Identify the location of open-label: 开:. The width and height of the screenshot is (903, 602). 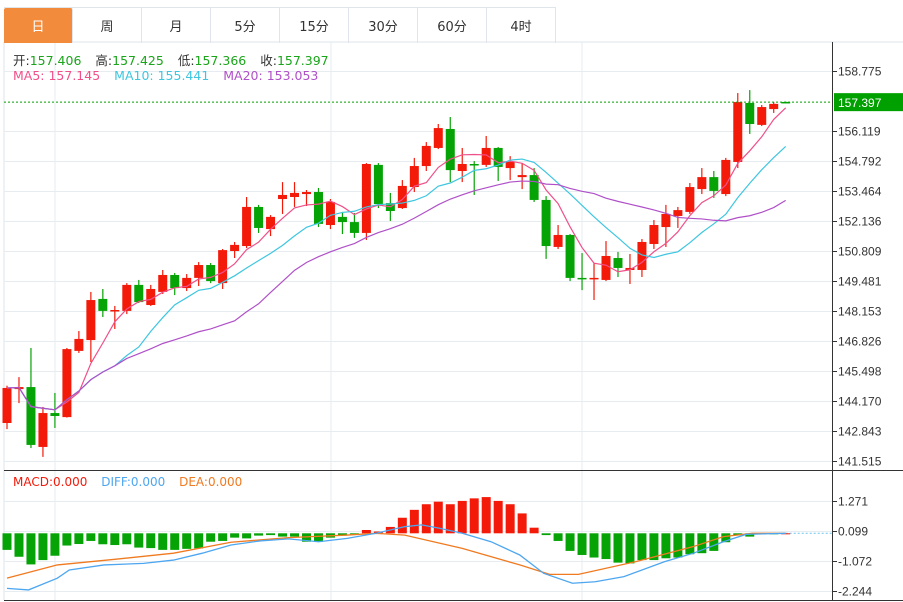
(21, 60).